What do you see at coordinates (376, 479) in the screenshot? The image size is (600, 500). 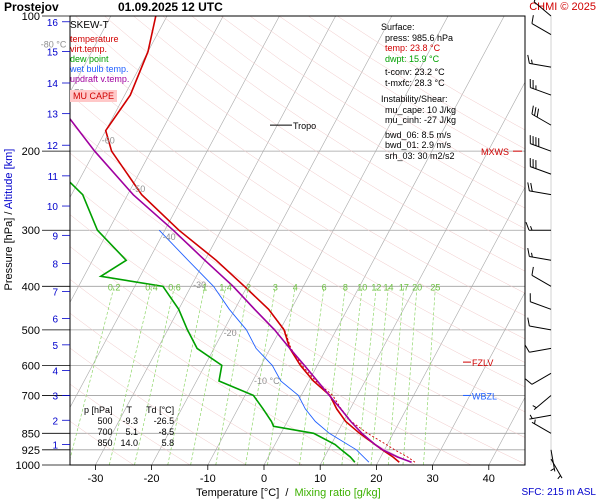 I see `temp-tick-label: 20` at bounding box center [376, 479].